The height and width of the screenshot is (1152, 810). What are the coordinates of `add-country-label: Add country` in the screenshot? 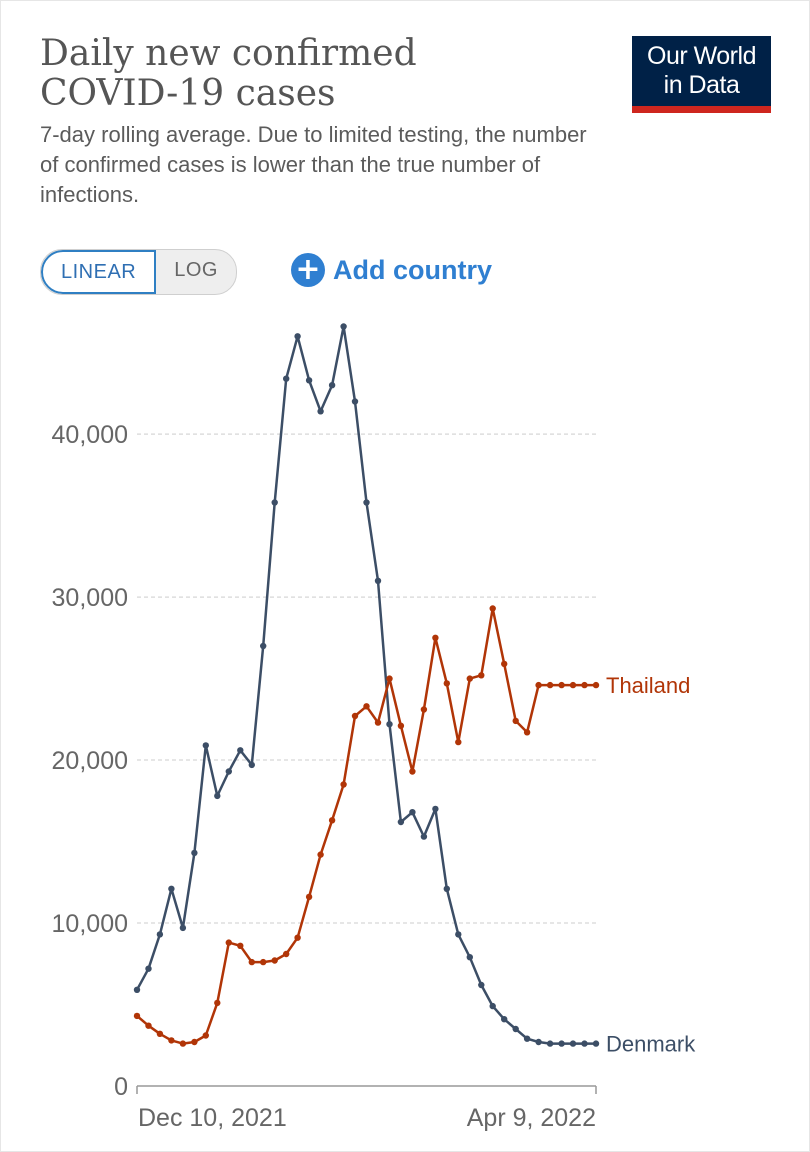 It's located at (412, 269).